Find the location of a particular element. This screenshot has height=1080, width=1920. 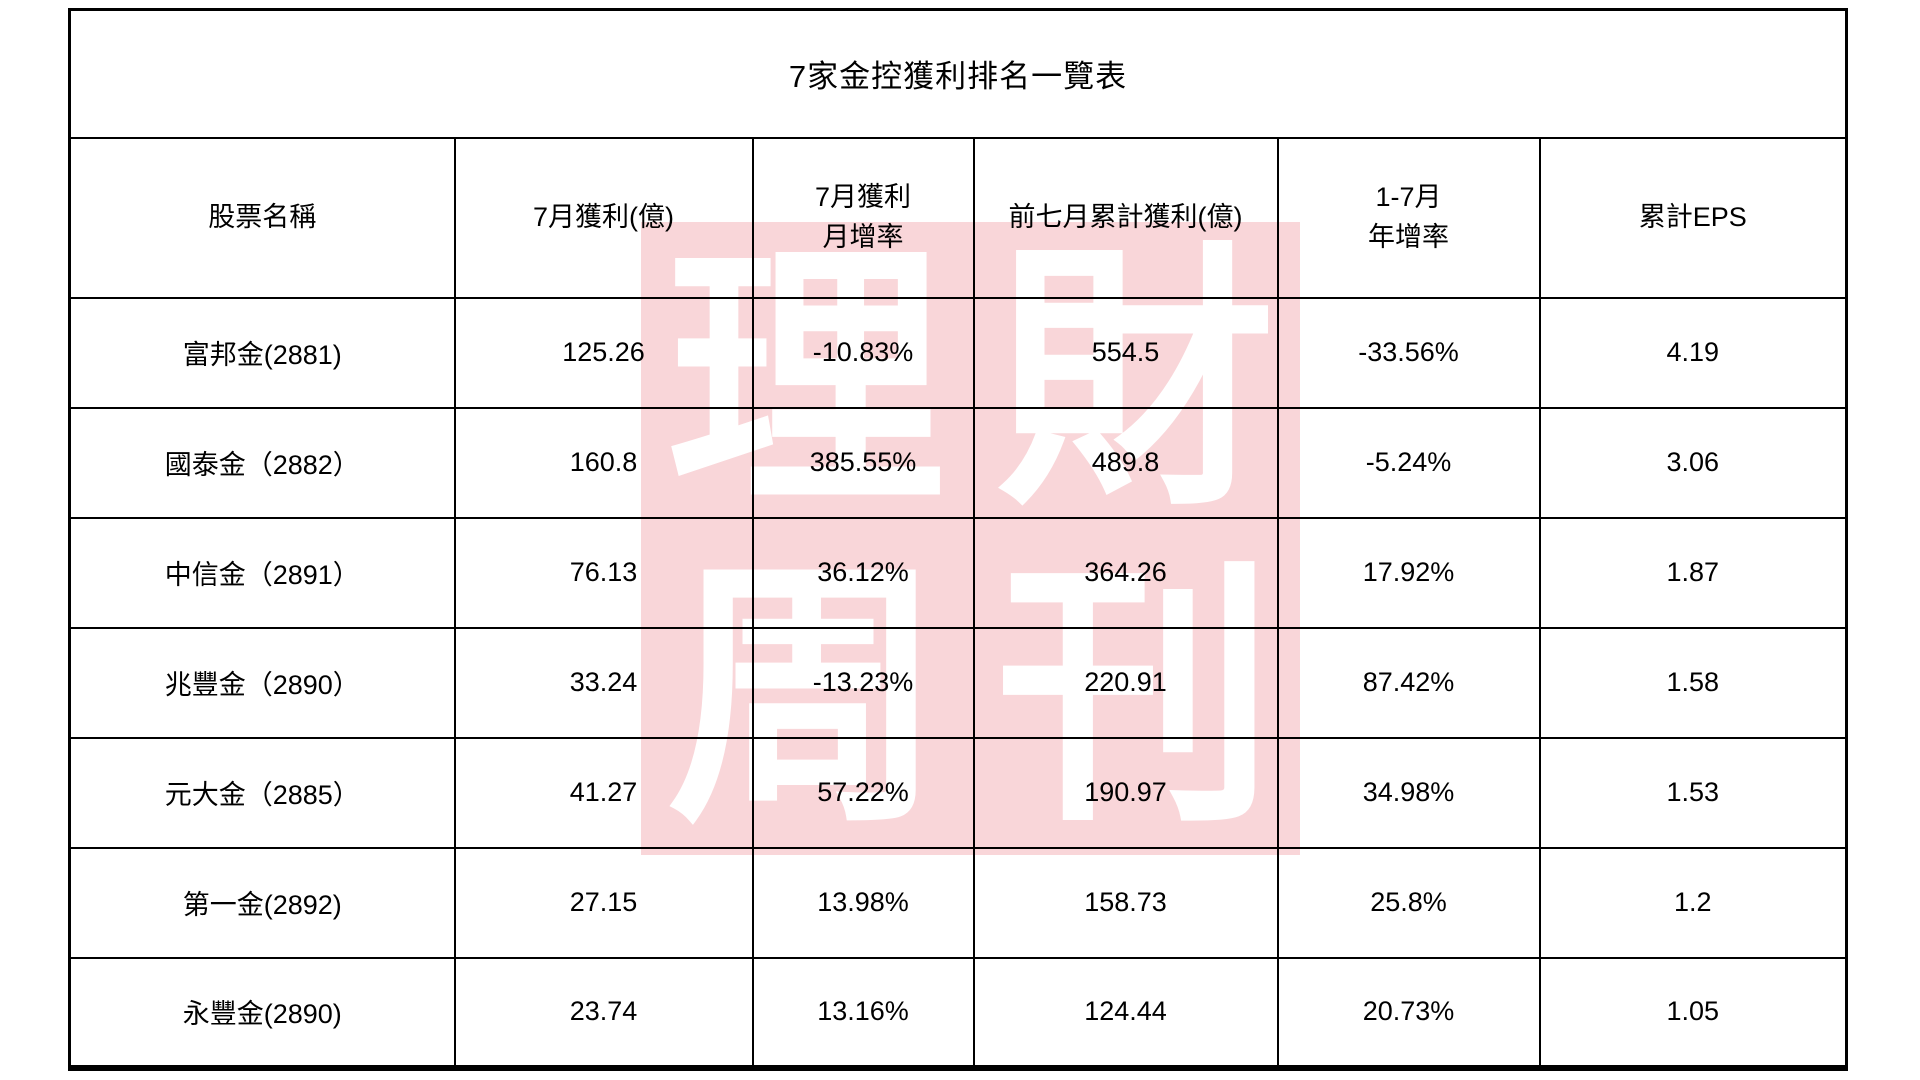

title-row: 7家金控獲利排名一覽表 is located at coordinates (958, 73).